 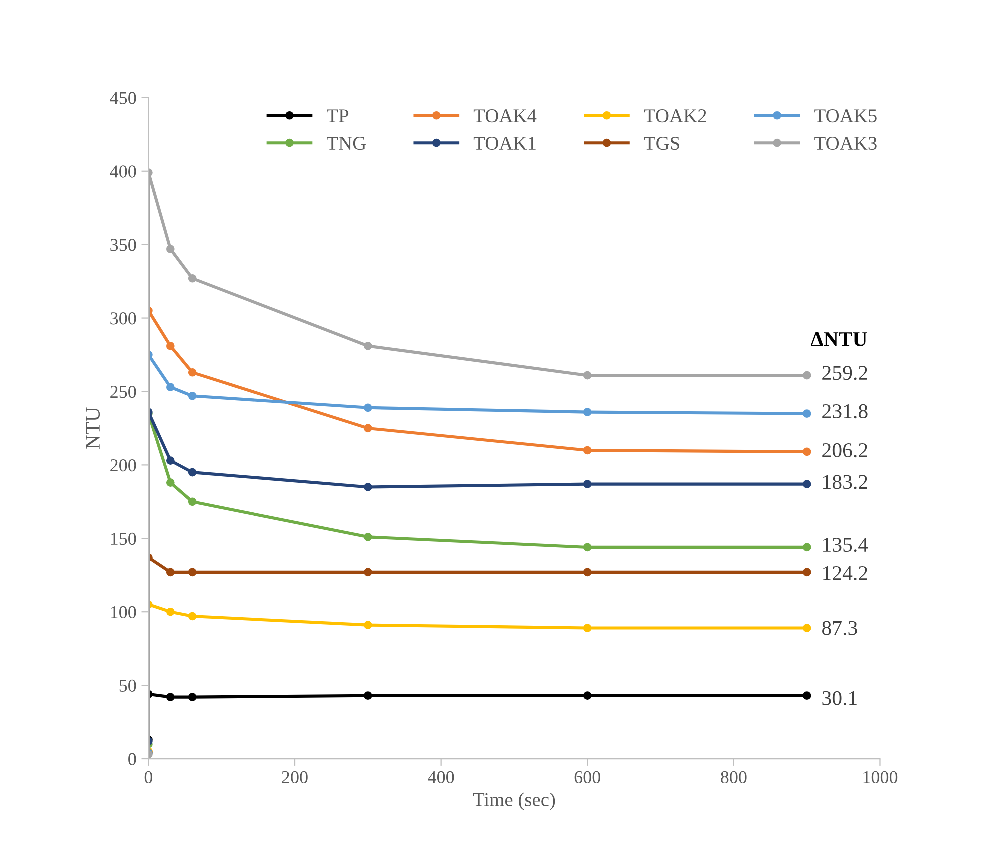 I want to click on y-tick-label: 300, so click(x=123, y=318).